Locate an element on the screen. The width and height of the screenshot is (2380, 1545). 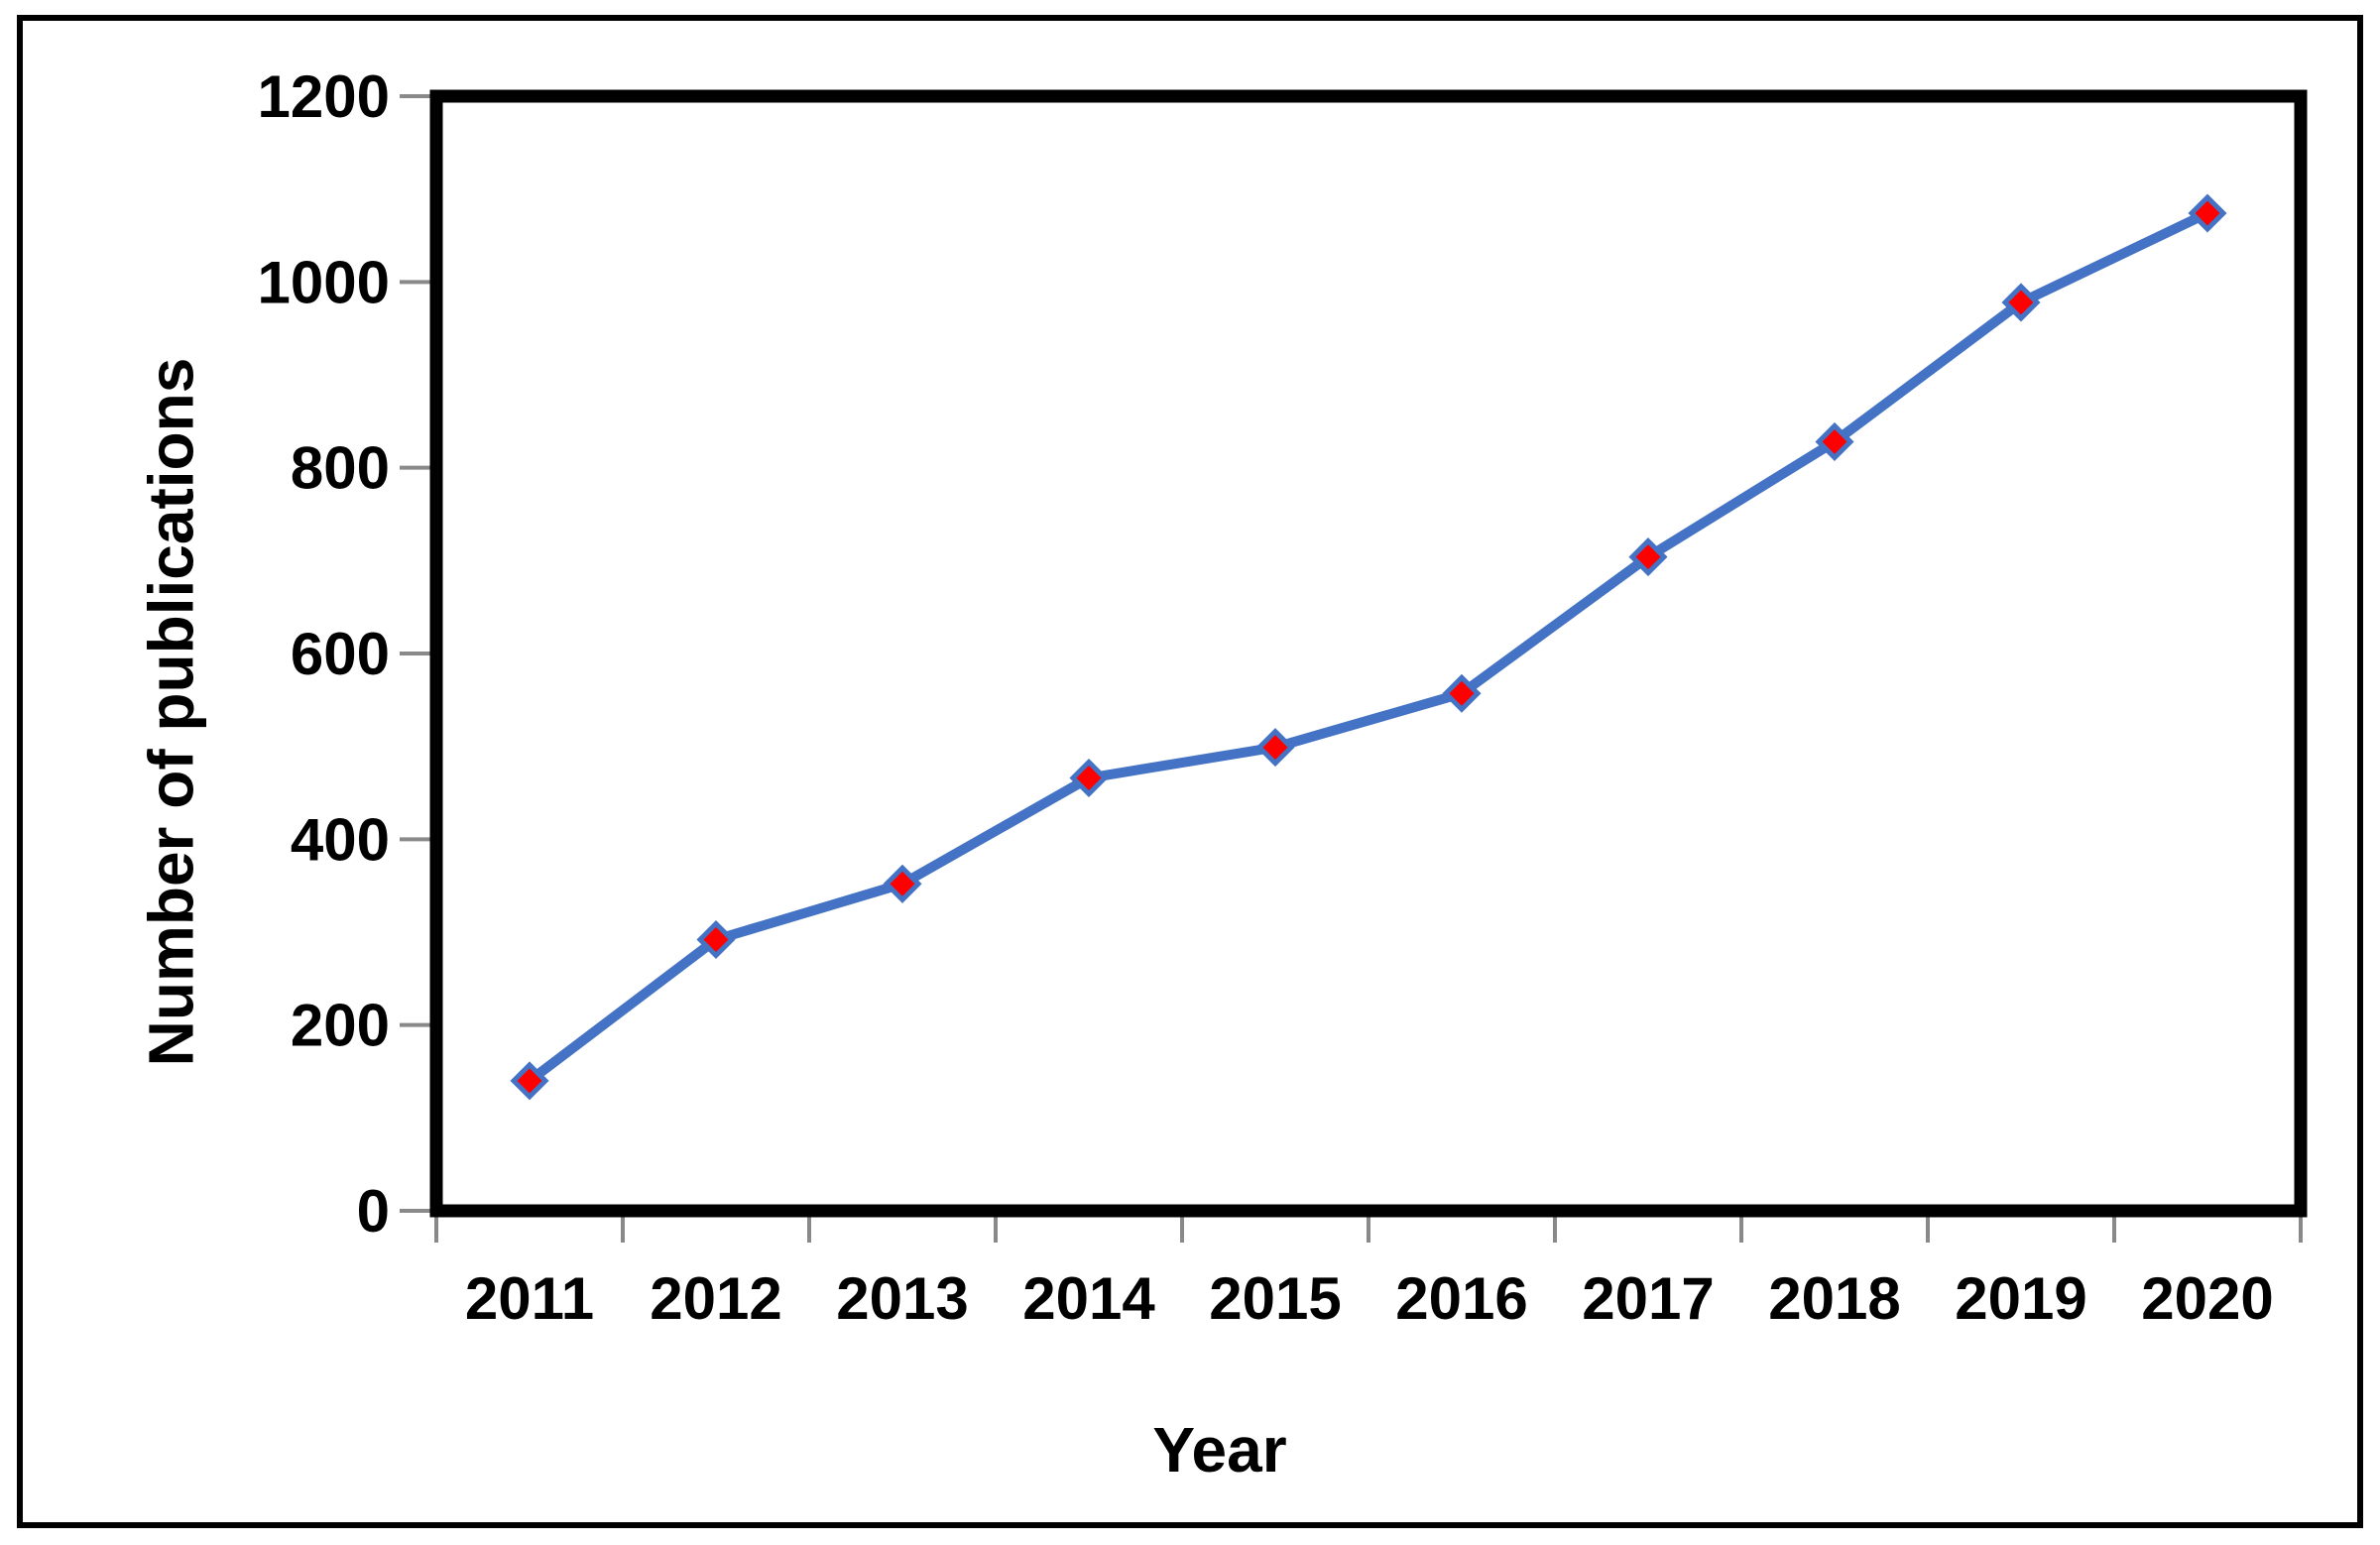
data-point-2015 is located at coordinates (1275, 748).